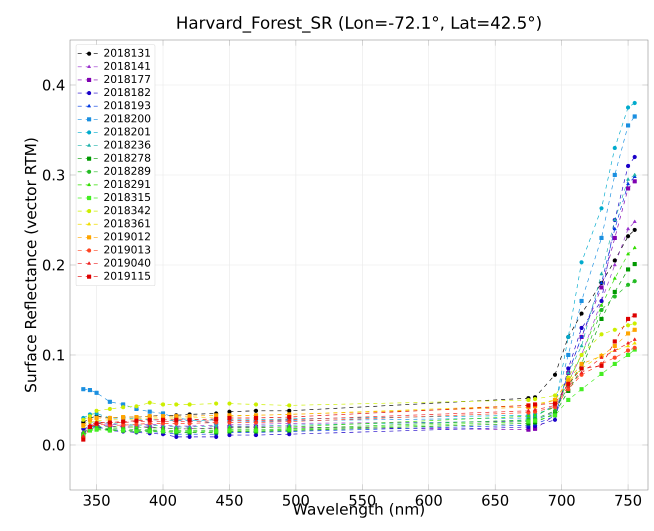 The image size is (654, 531). Describe the element at coordinates (163, 500) in the screenshot. I see `x-tick-label: 400` at that location.